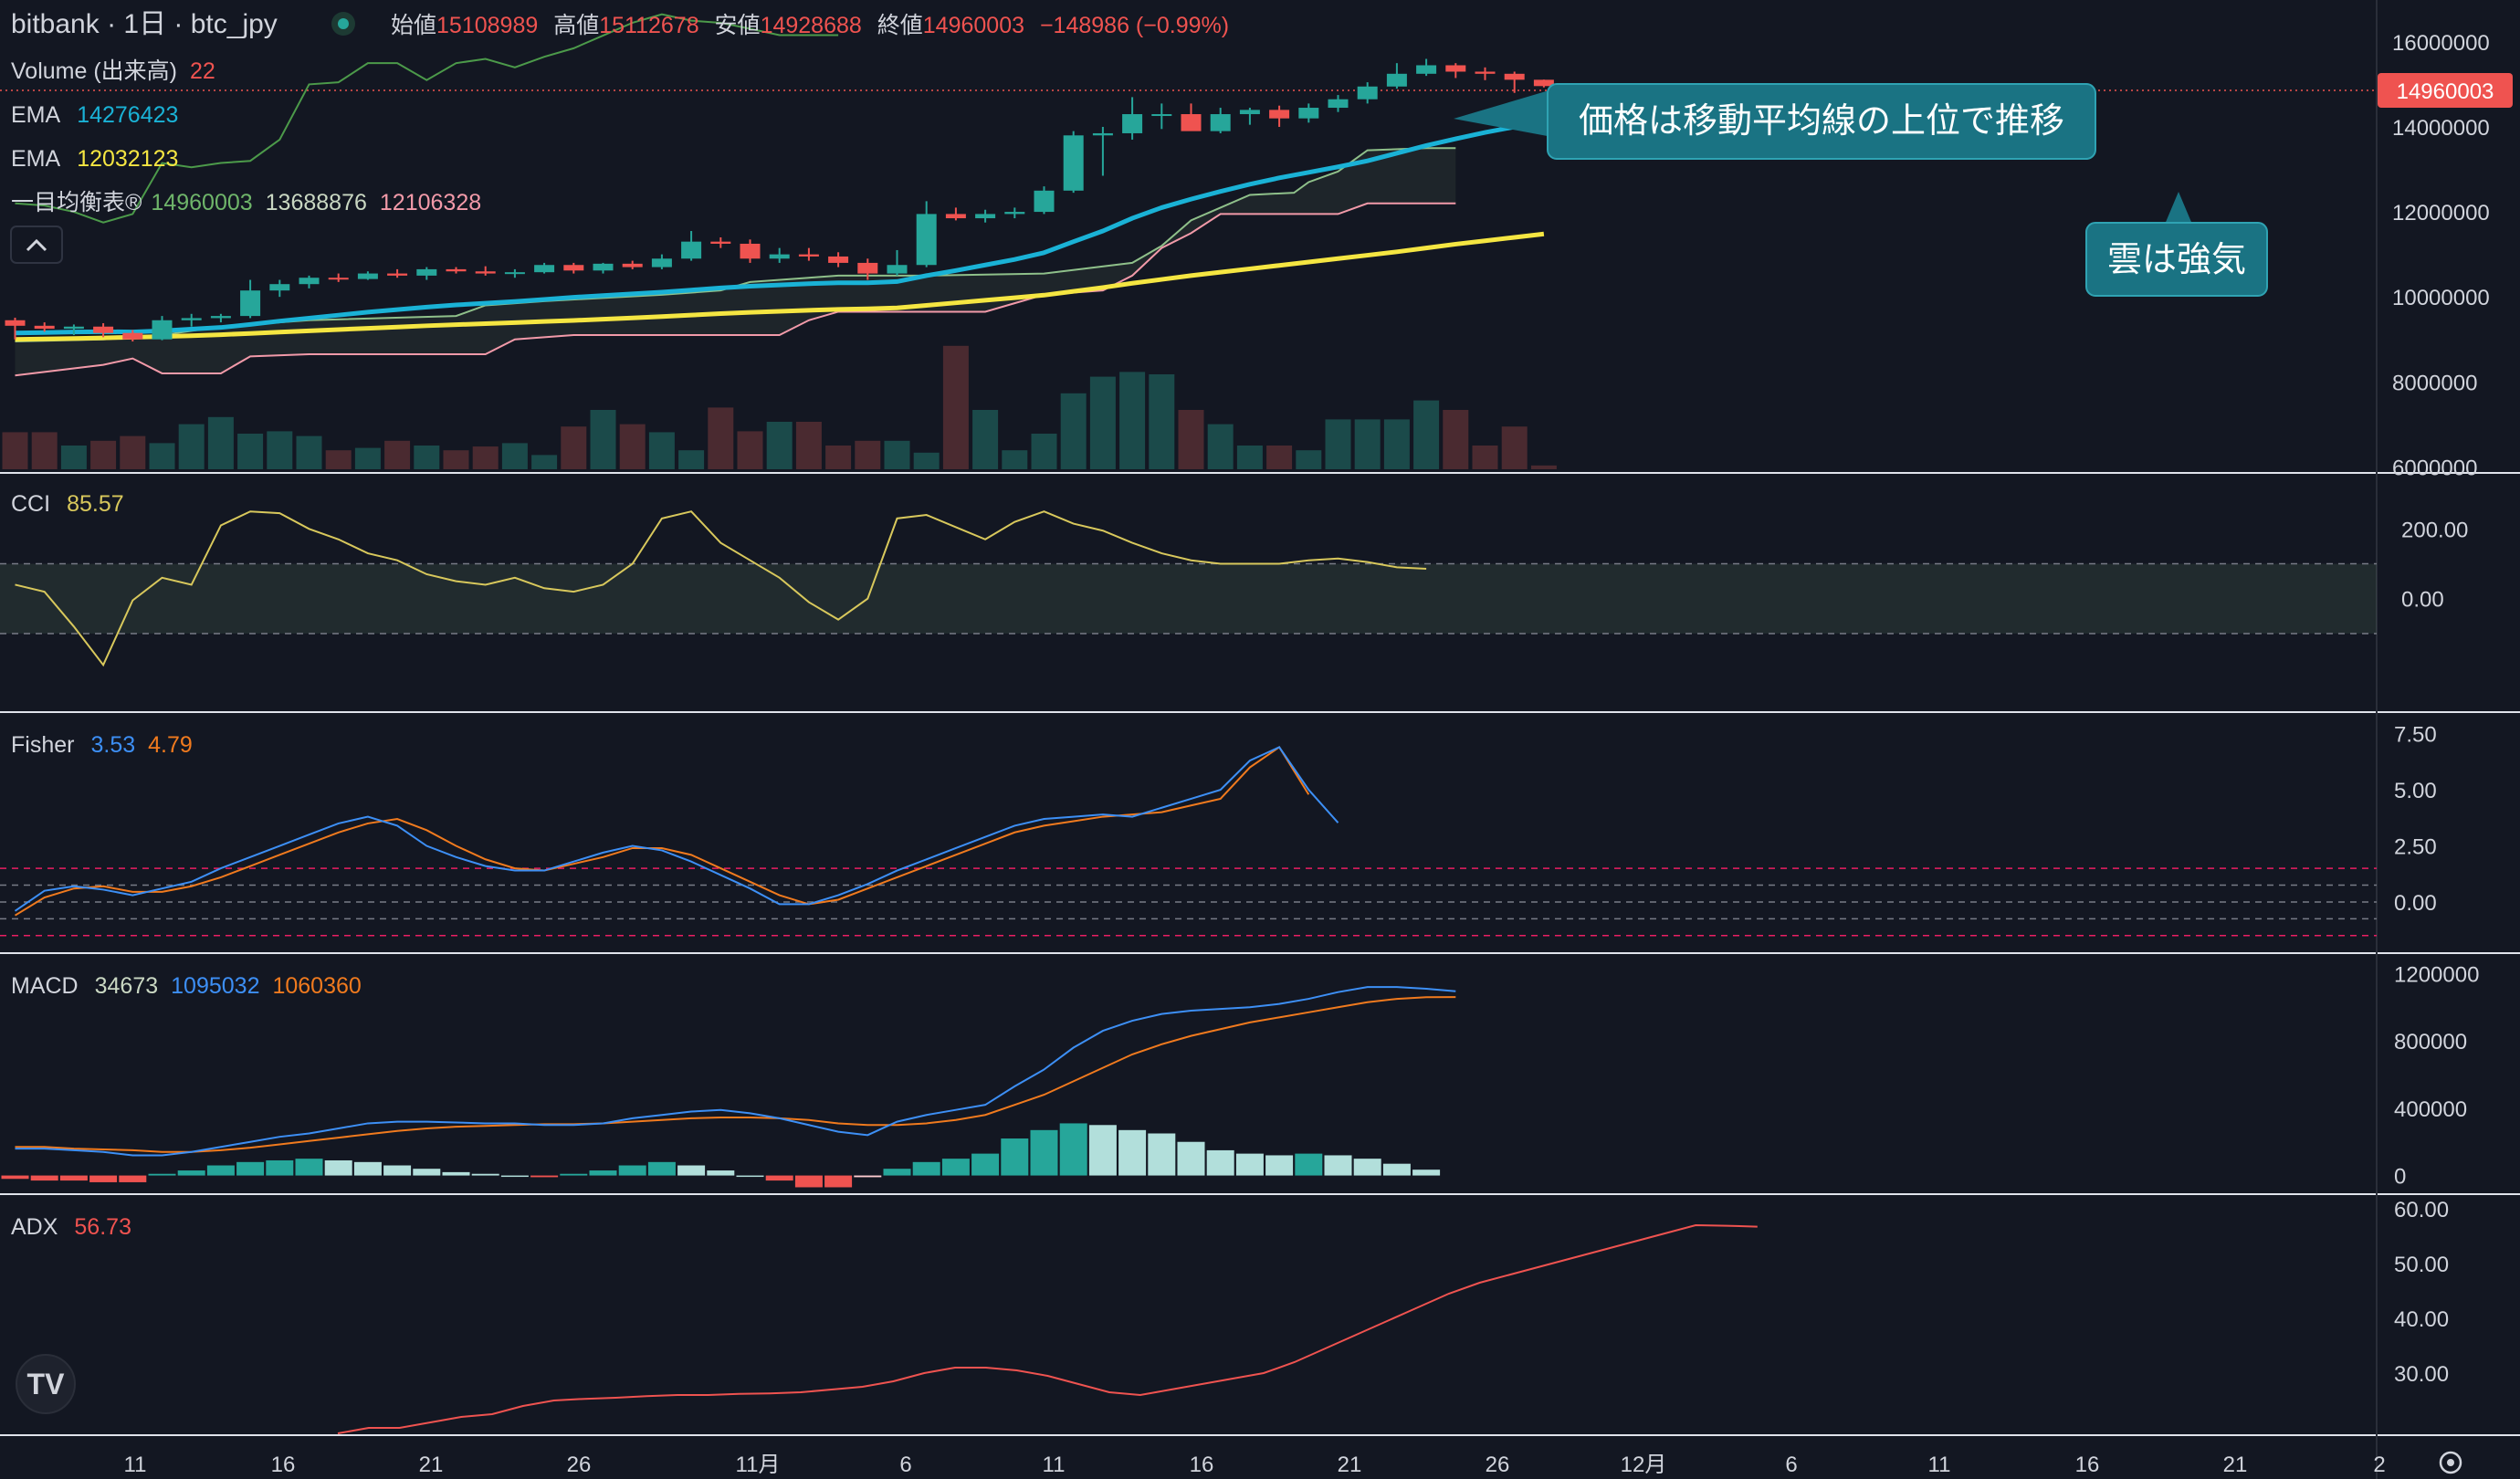  What do you see at coordinates (2441, 298) in the screenshot?
I see `price-axis-tick-label: 10000000` at bounding box center [2441, 298].